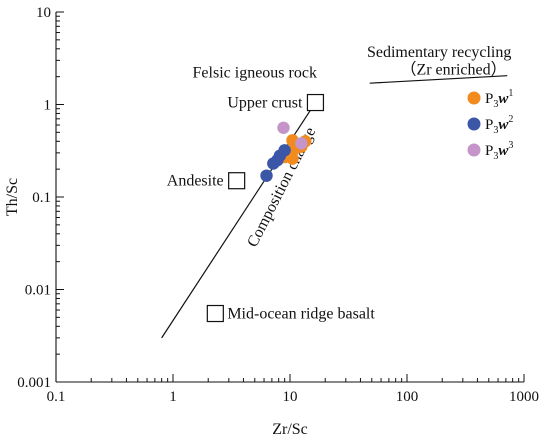  I want to click on y-tick-label: 0.01, so click(38, 291).